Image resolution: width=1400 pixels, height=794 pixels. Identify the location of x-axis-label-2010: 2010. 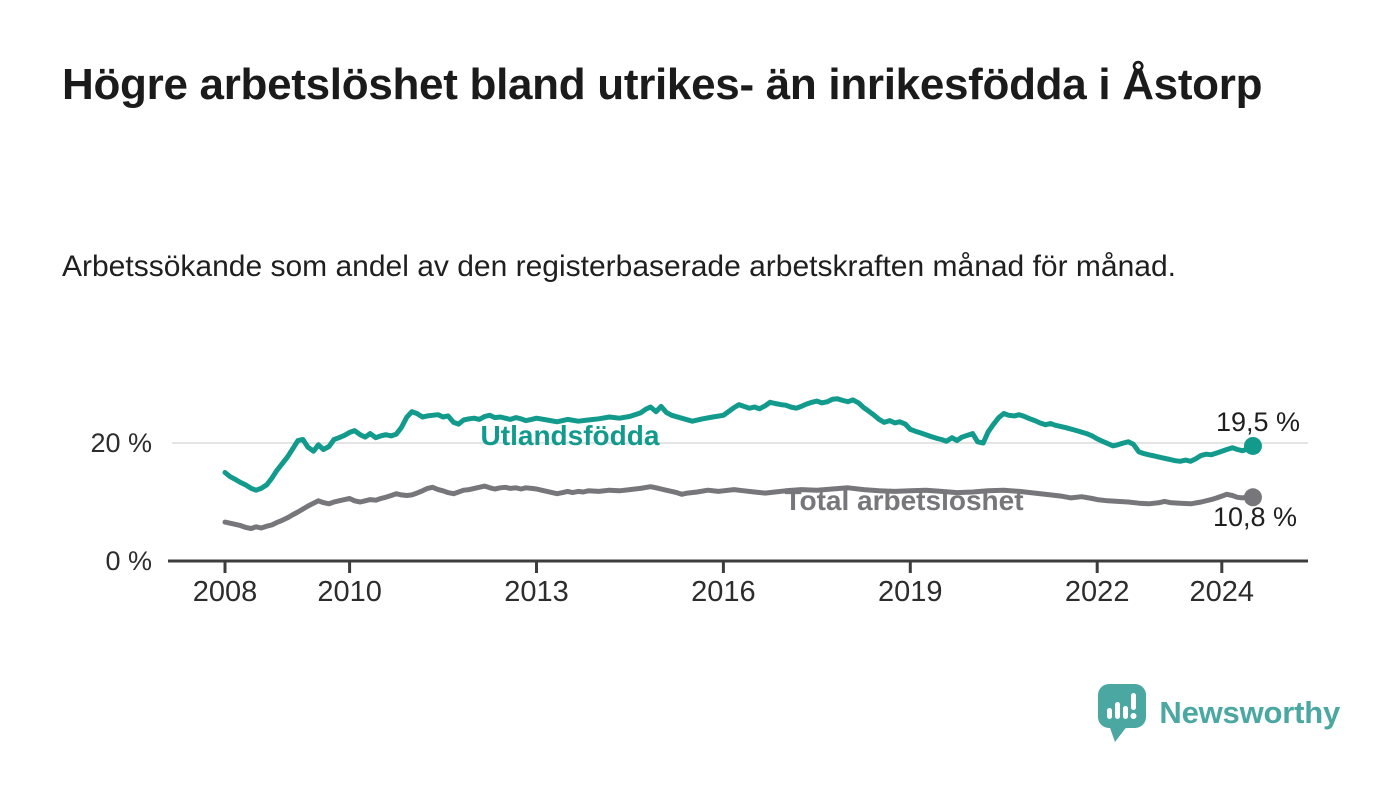
(349, 592).